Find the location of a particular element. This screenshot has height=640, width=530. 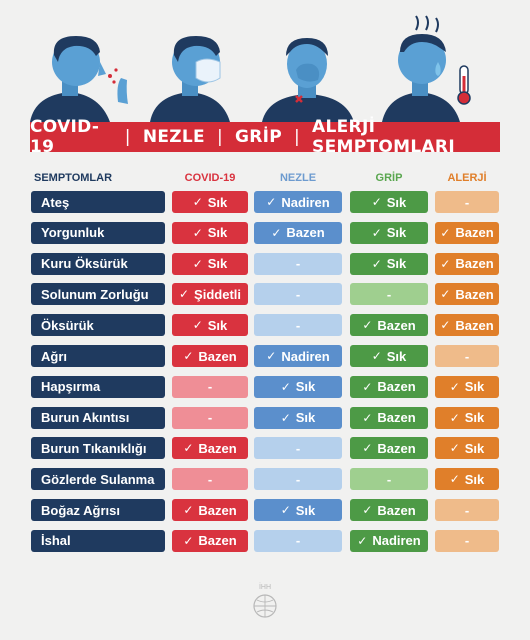

coughing-person-icon is located at coordinates (79, 79).